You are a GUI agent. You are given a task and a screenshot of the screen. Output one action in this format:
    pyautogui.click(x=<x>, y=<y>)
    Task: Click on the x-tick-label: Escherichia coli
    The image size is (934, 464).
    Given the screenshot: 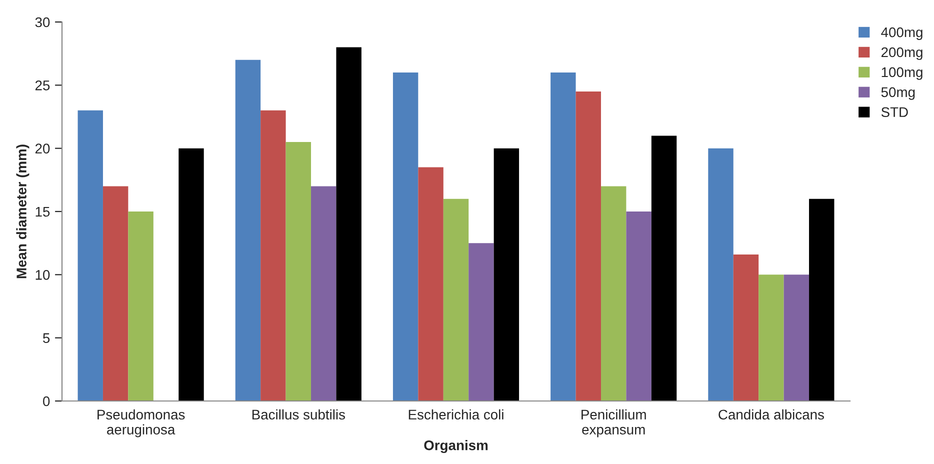 What is the action you would take?
    pyautogui.click(x=456, y=414)
    